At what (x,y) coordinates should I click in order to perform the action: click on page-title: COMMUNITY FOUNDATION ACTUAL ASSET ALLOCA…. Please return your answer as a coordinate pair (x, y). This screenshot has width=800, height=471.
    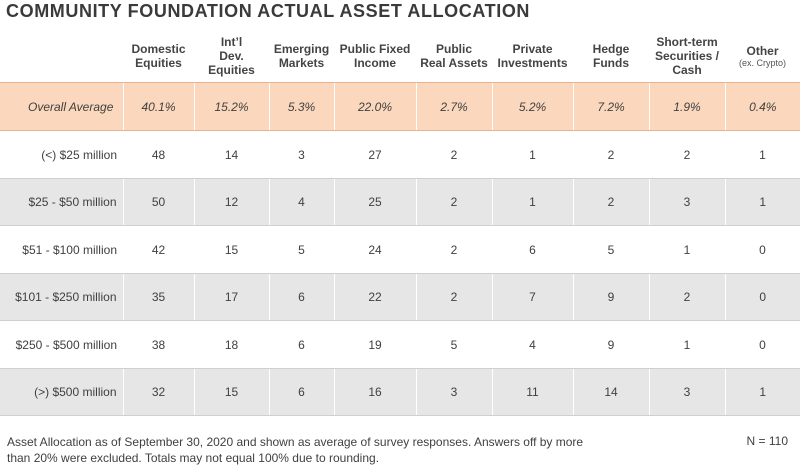
    Looking at the image, I should click on (268, 11).